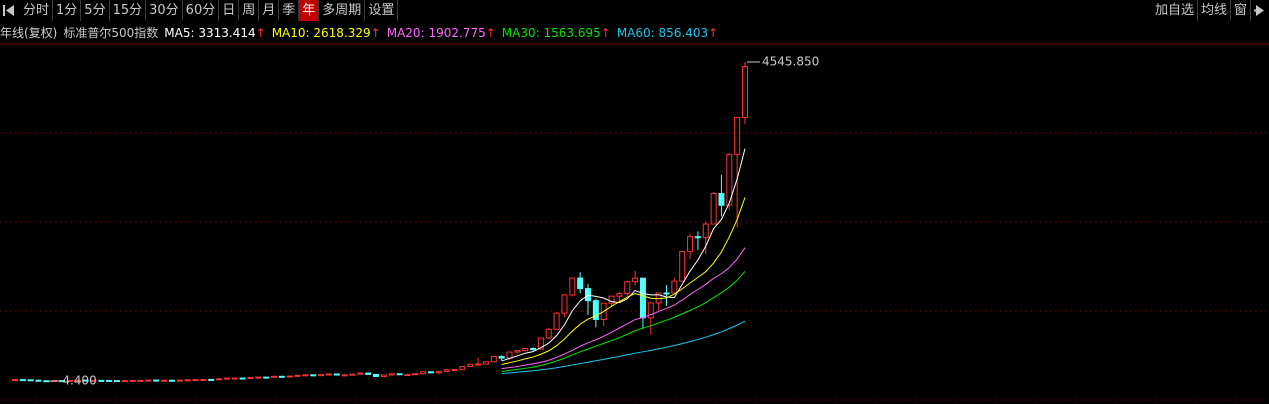 The height and width of the screenshot is (404, 1269). I want to click on period-button: 多周期, so click(342, 10).